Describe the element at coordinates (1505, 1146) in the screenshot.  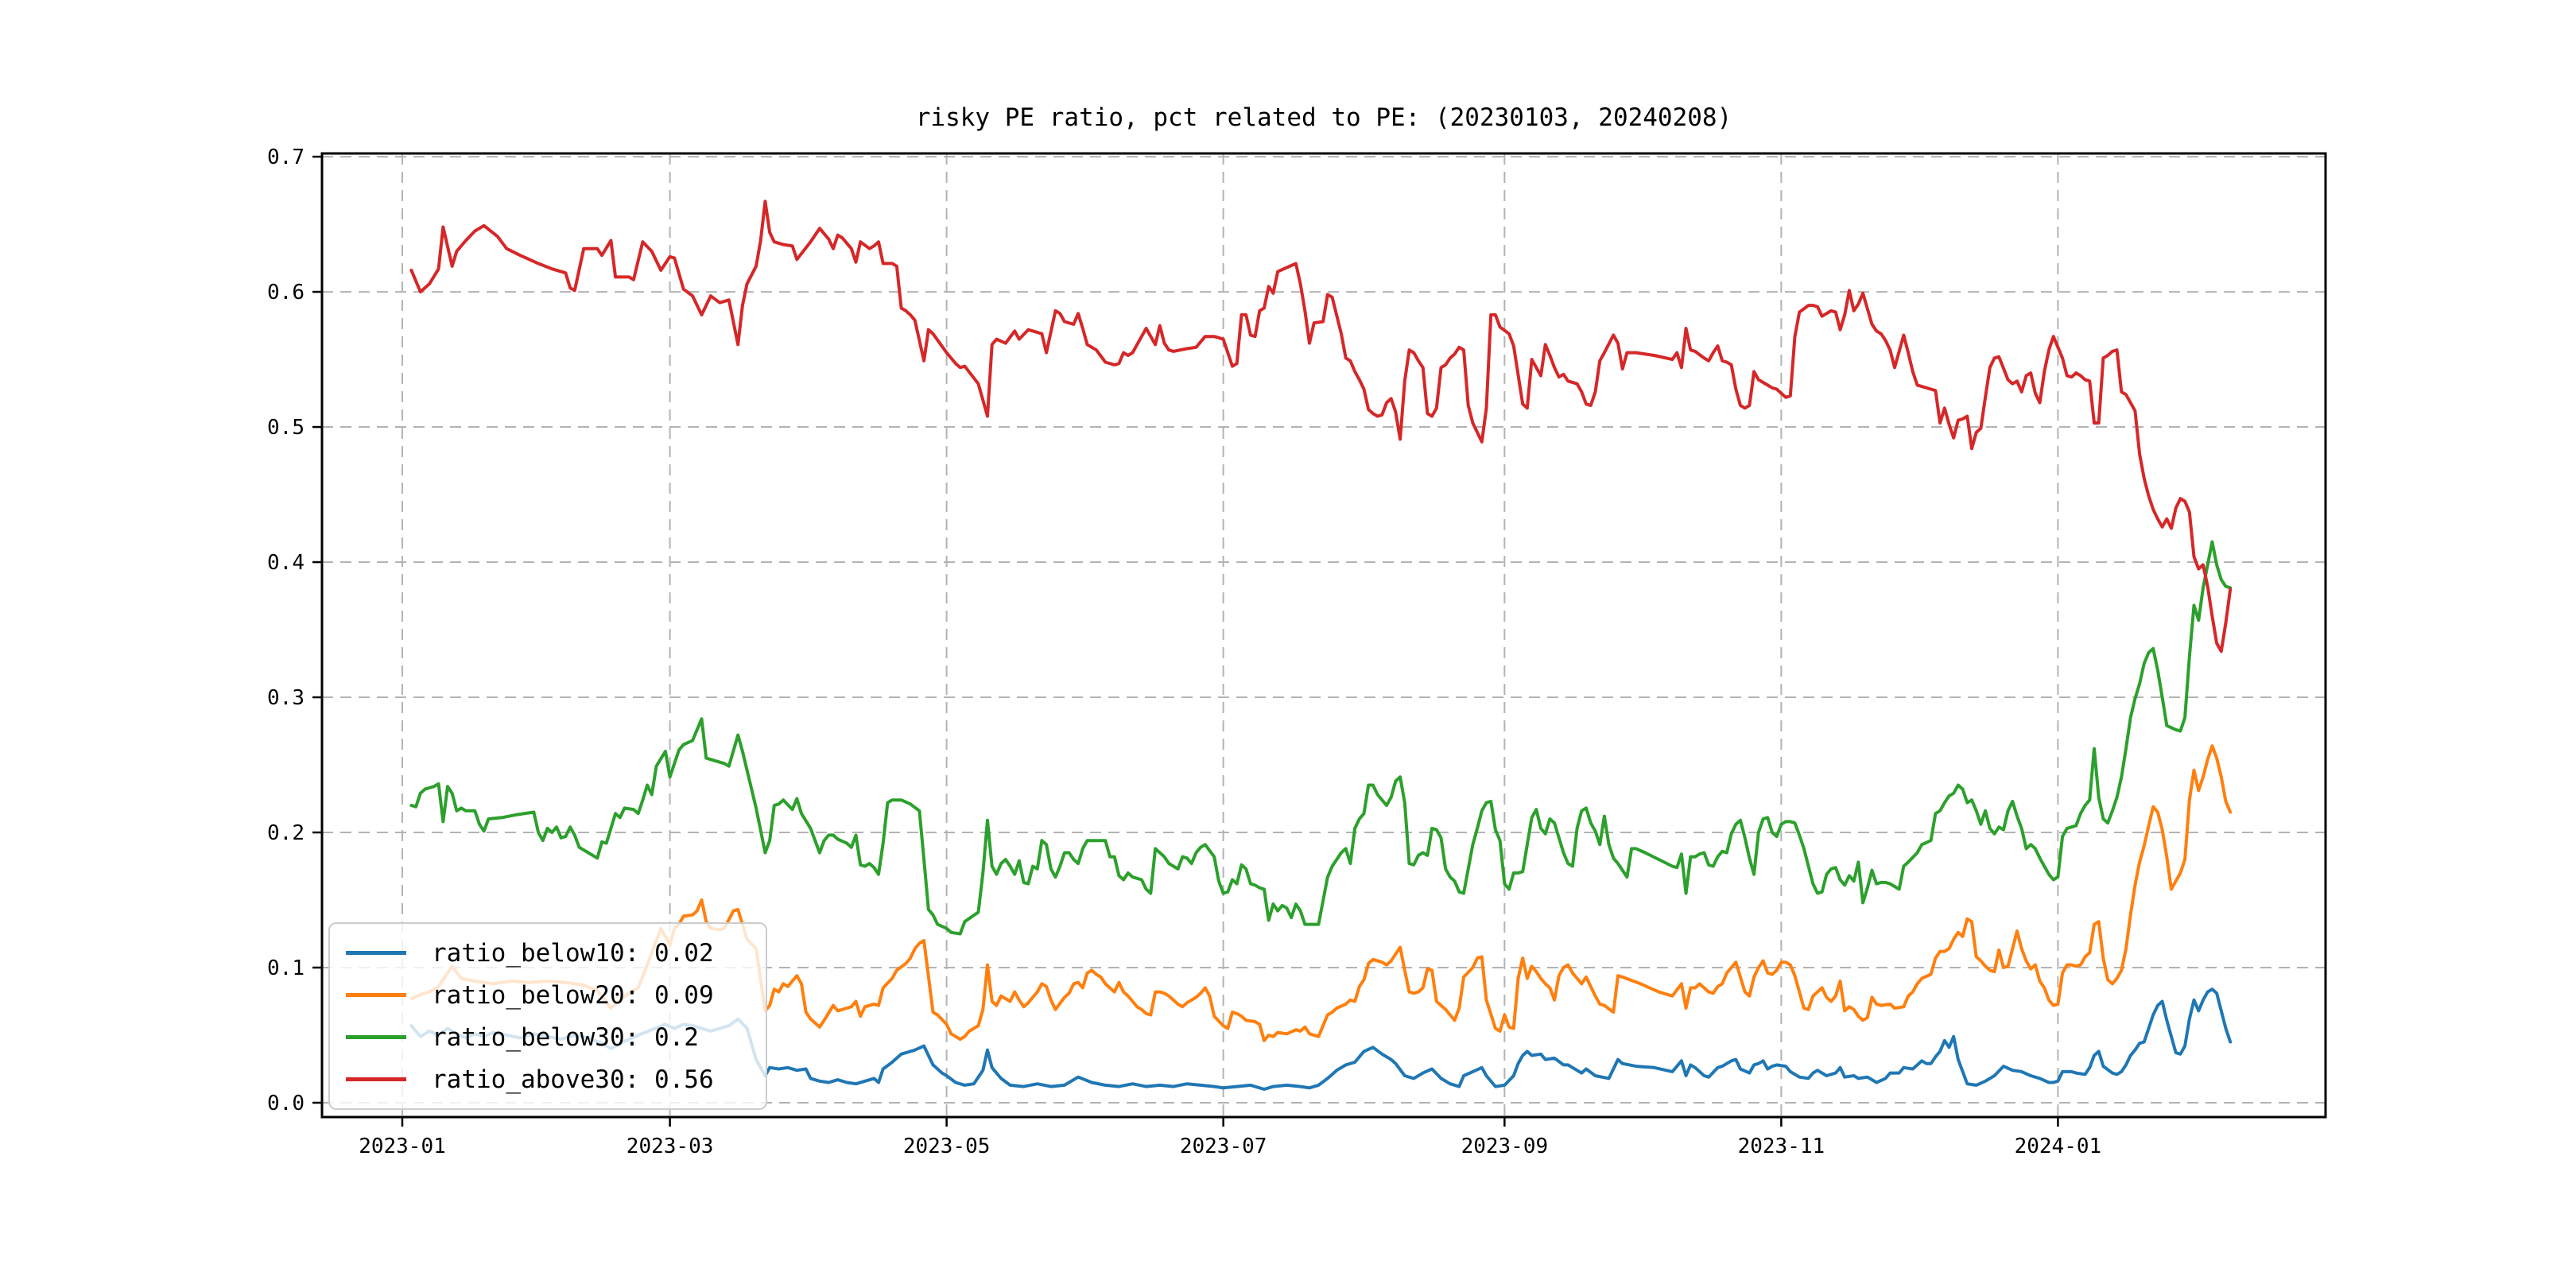
I see `x-tick-label: 2023-09` at that location.